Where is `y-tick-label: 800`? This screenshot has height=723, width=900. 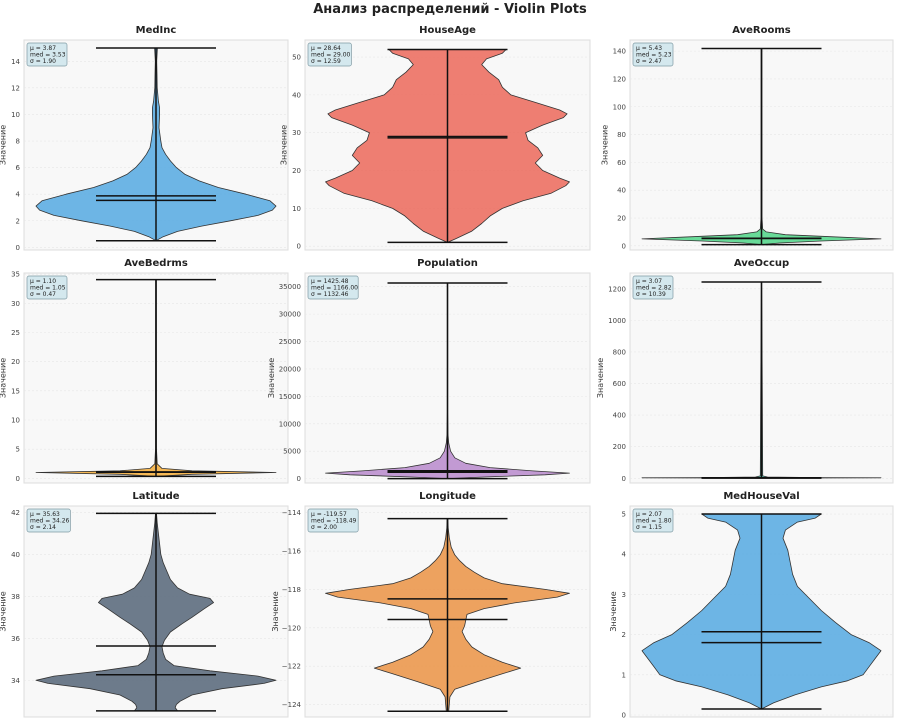 y-tick-label: 800 is located at coordinates (619, 352).